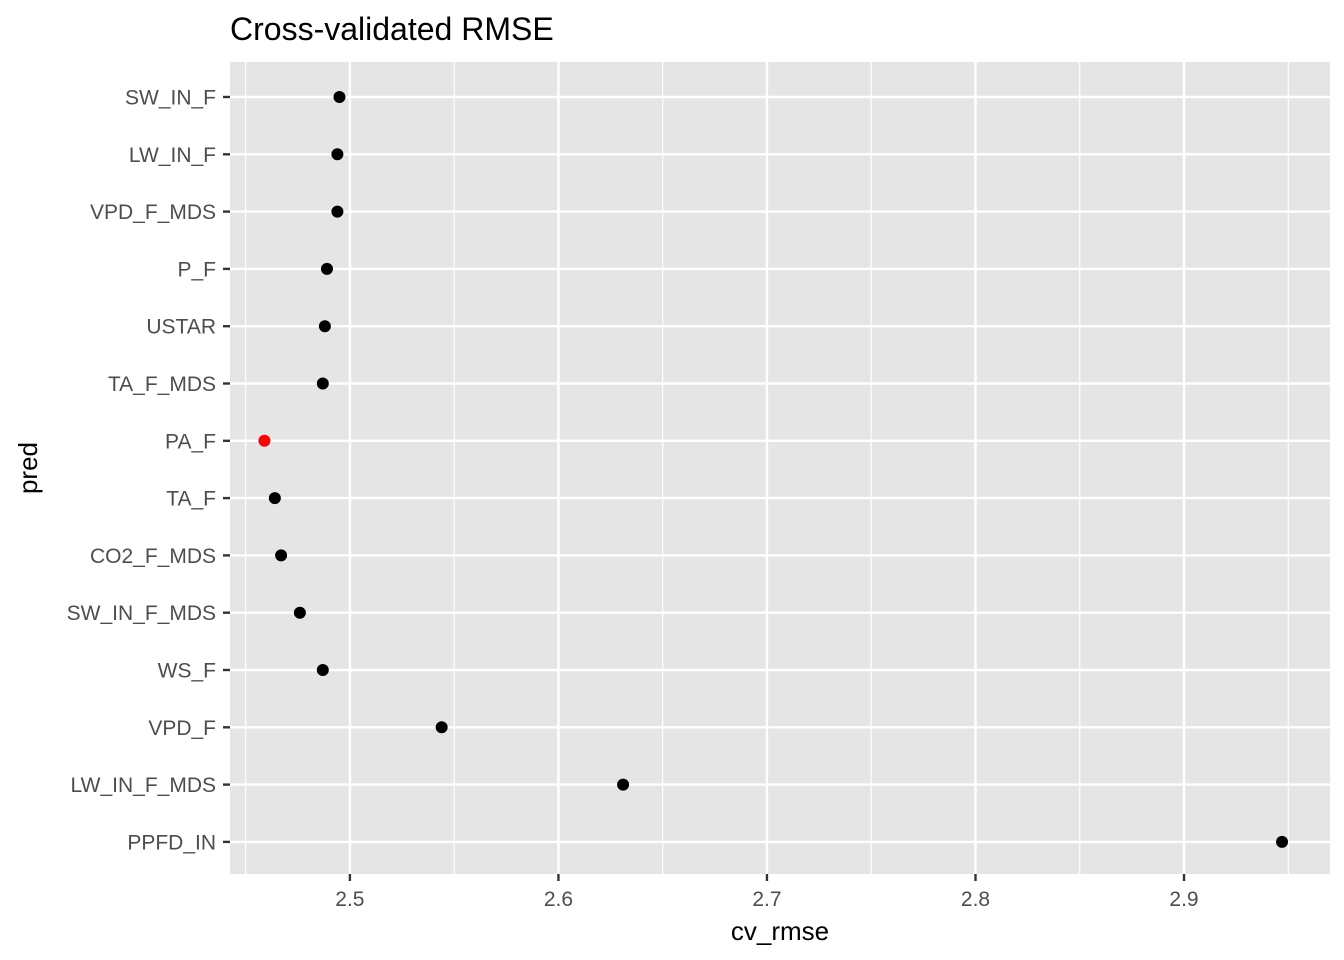 This screenshot has height=960, width=1344. What do you see at coordinates (349, 899) in the screenshot?
I see `x-tick-label: 2.5` at bounding box center [349, 899].